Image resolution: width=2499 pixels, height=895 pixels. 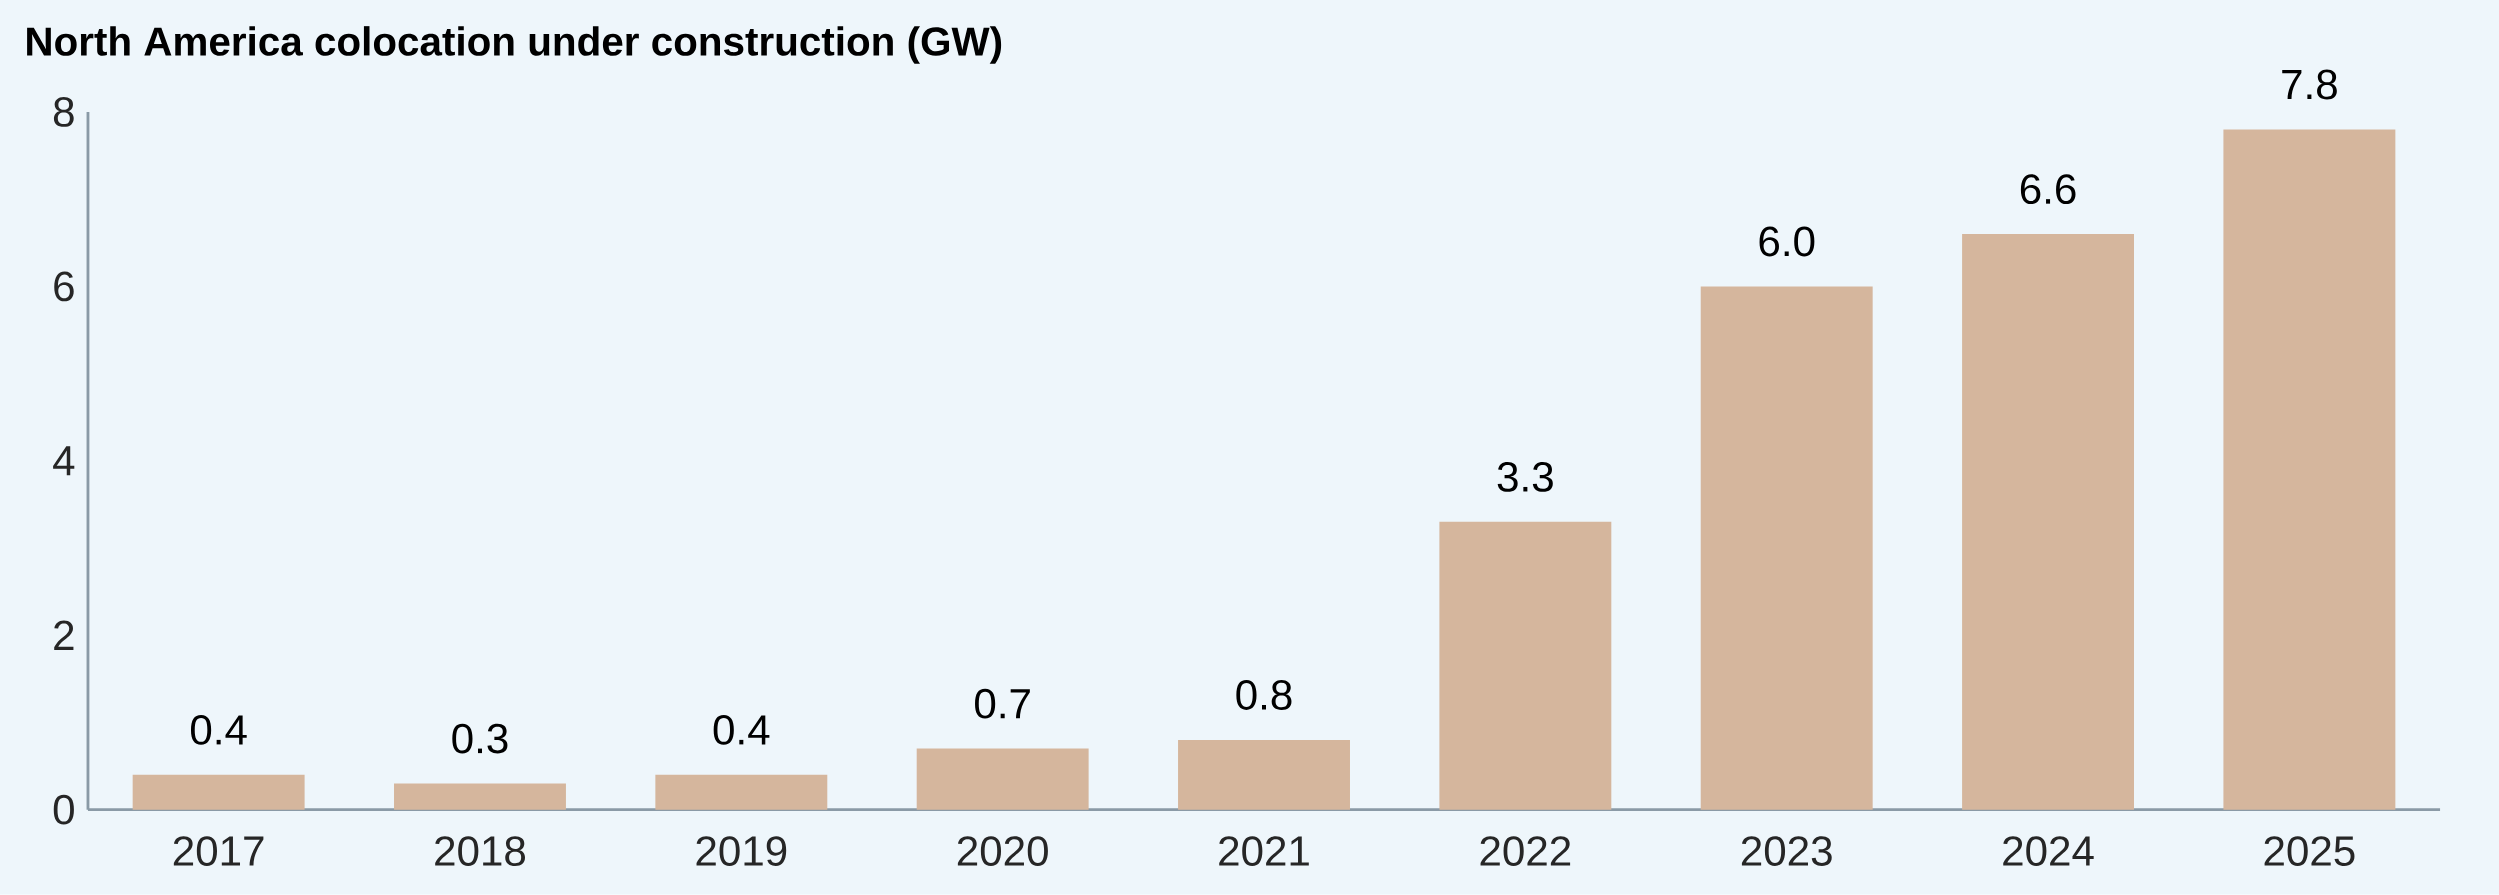 I want to click on x-tick-label: 2017, so click(x=218, y=851).